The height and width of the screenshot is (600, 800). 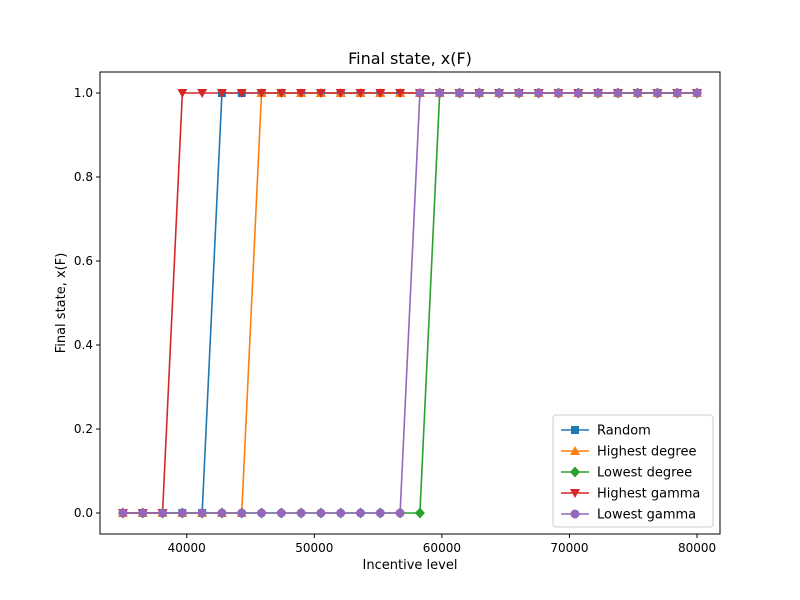 What do you see at coordinates (646, 452) in the screenshot?
I see `legend-label-highest-degree: Highest degree` at bounding box center [646, 452].